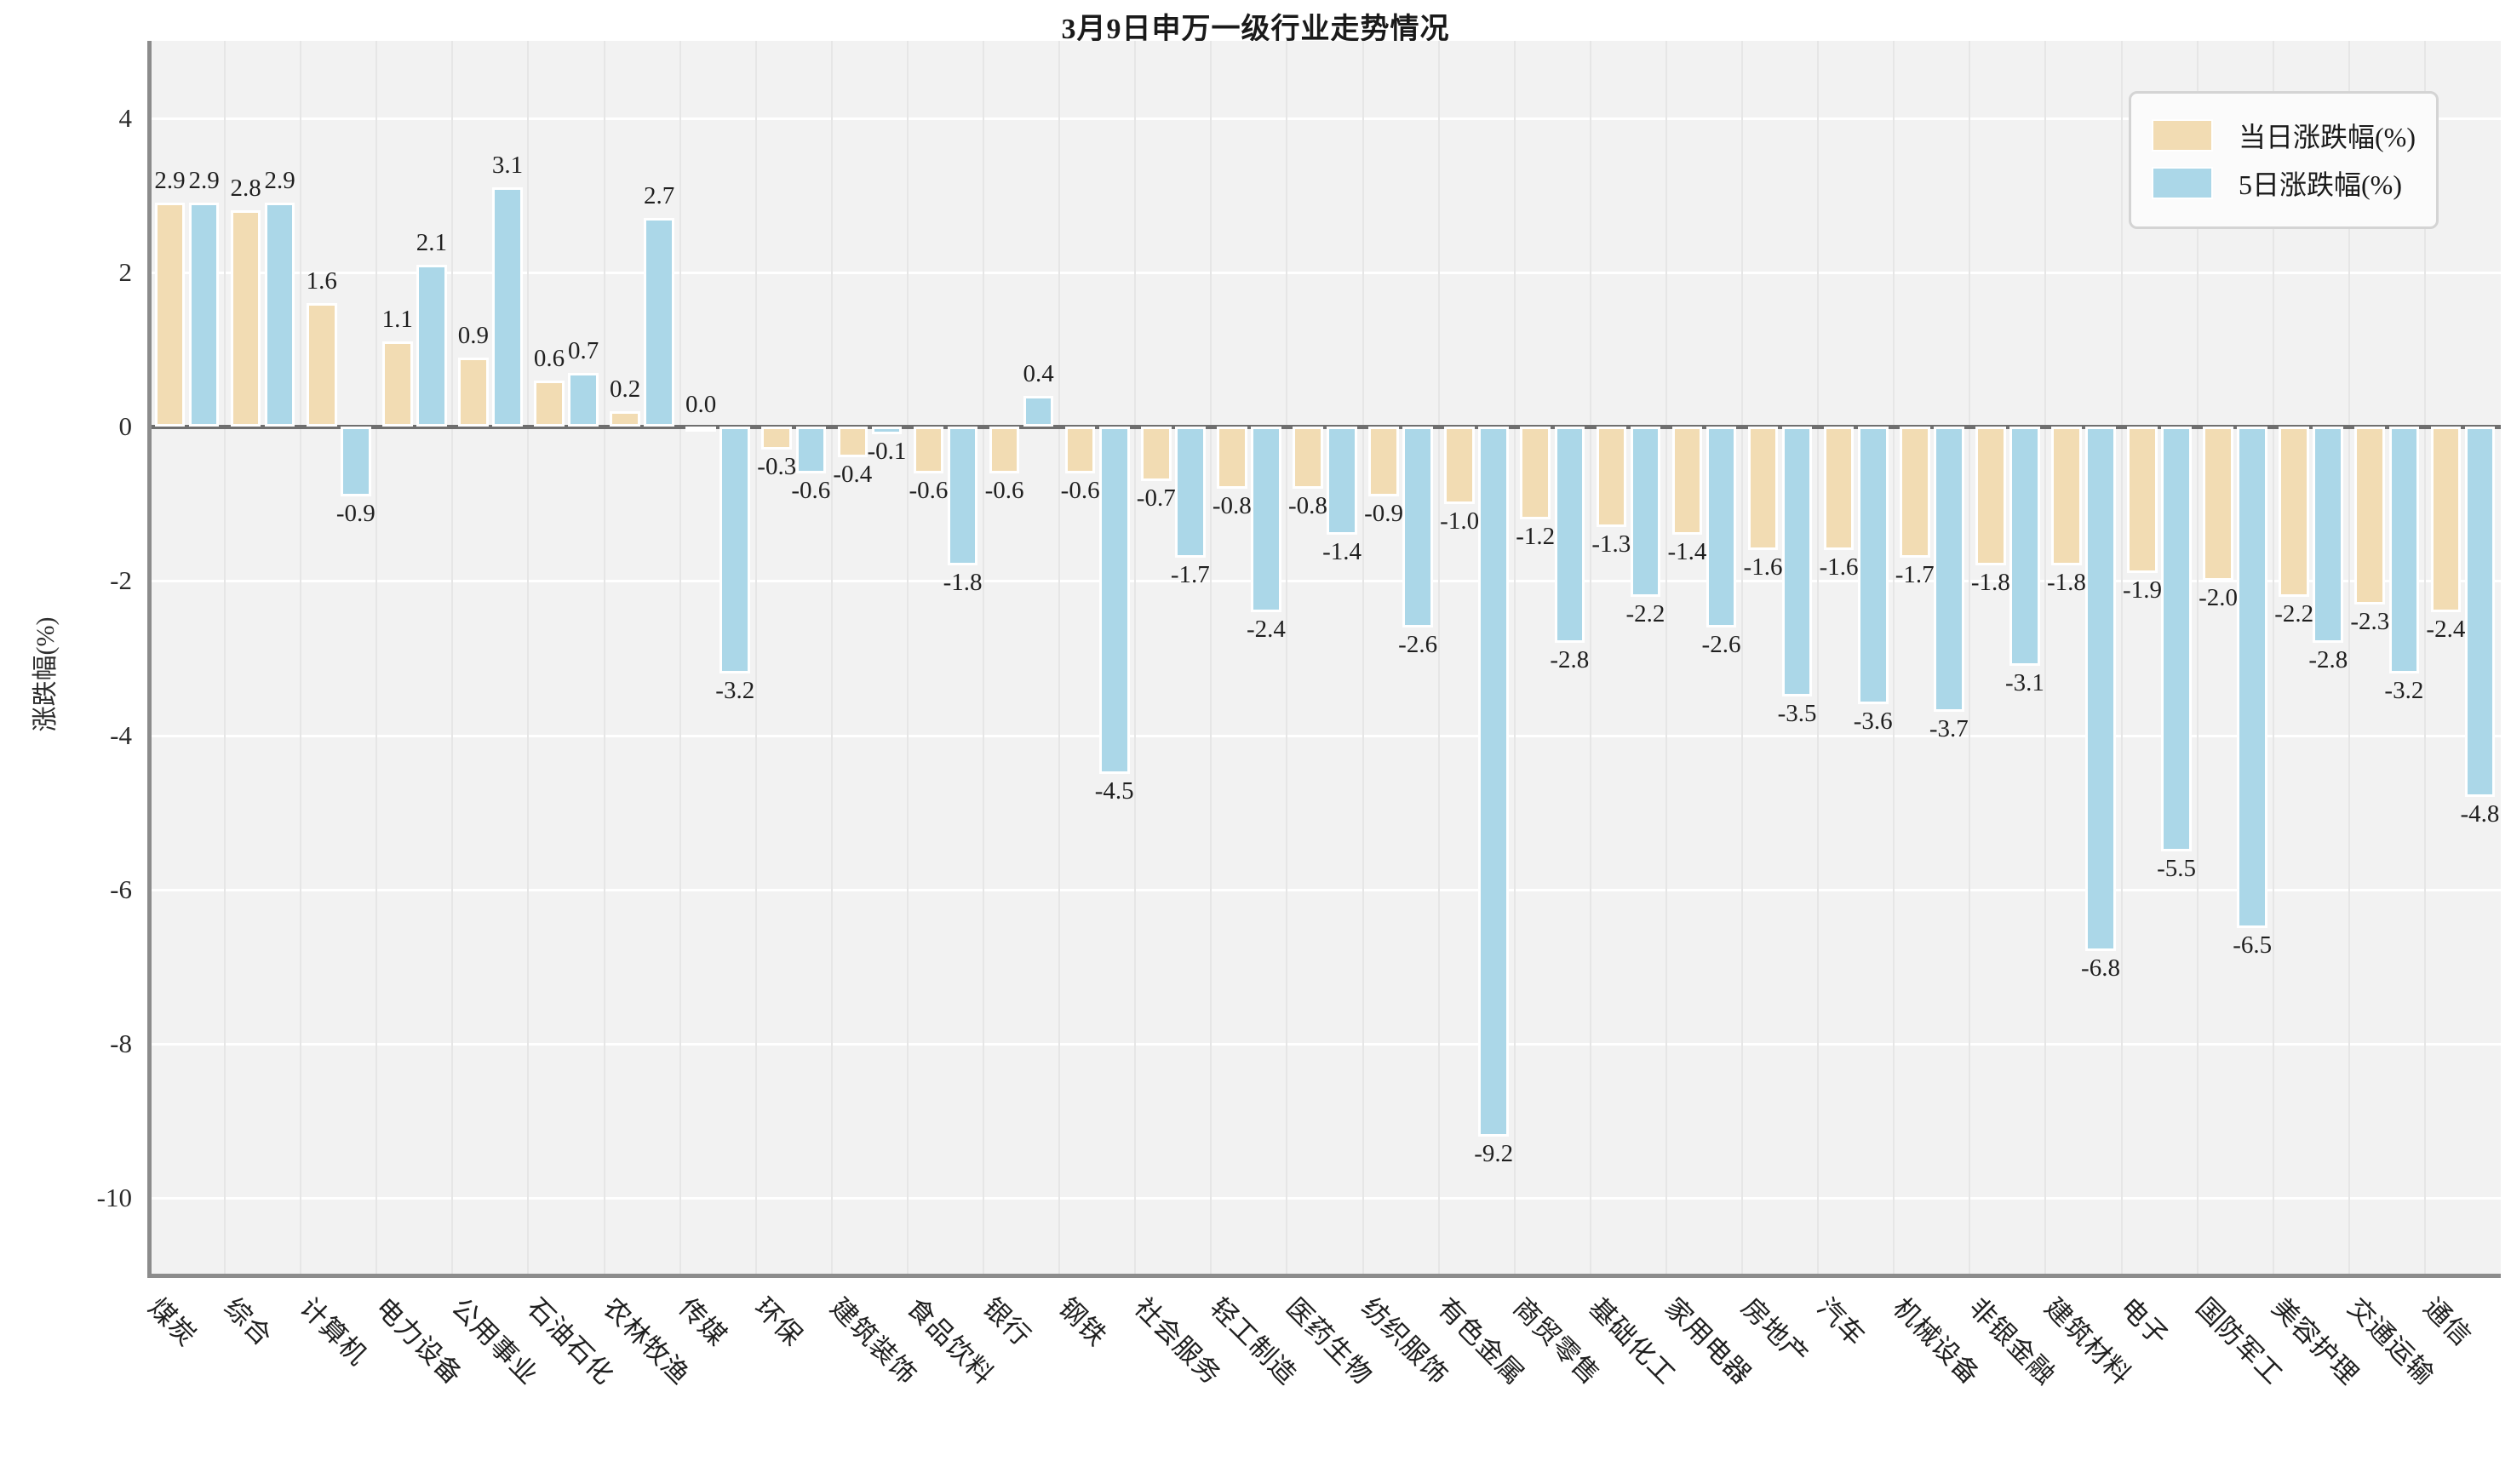 This screenshot has height=1484, width=2511. I want to click on x-tick-label: 计算机, so click(333, 1332).